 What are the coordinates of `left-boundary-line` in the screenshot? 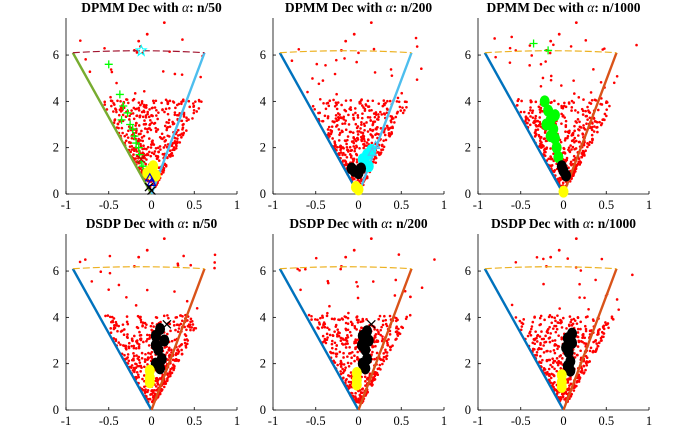 It's located at (112, 123).